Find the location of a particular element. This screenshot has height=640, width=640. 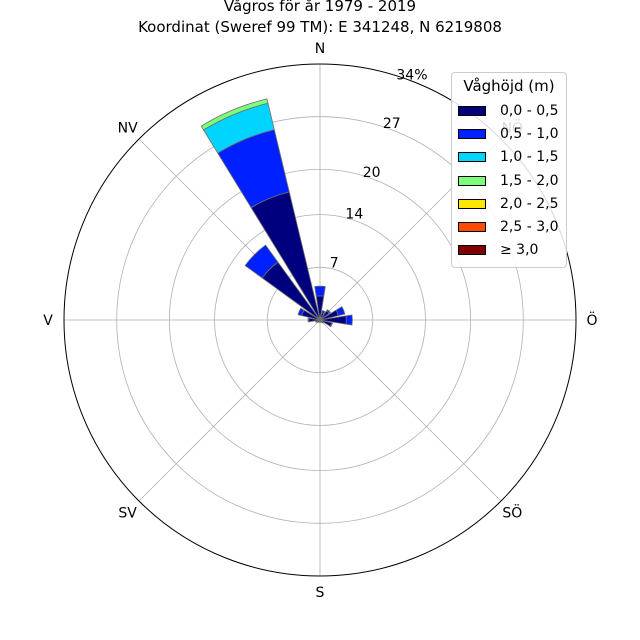

legend-label: ≥ 3,0 is located at coordinates (519, 250).